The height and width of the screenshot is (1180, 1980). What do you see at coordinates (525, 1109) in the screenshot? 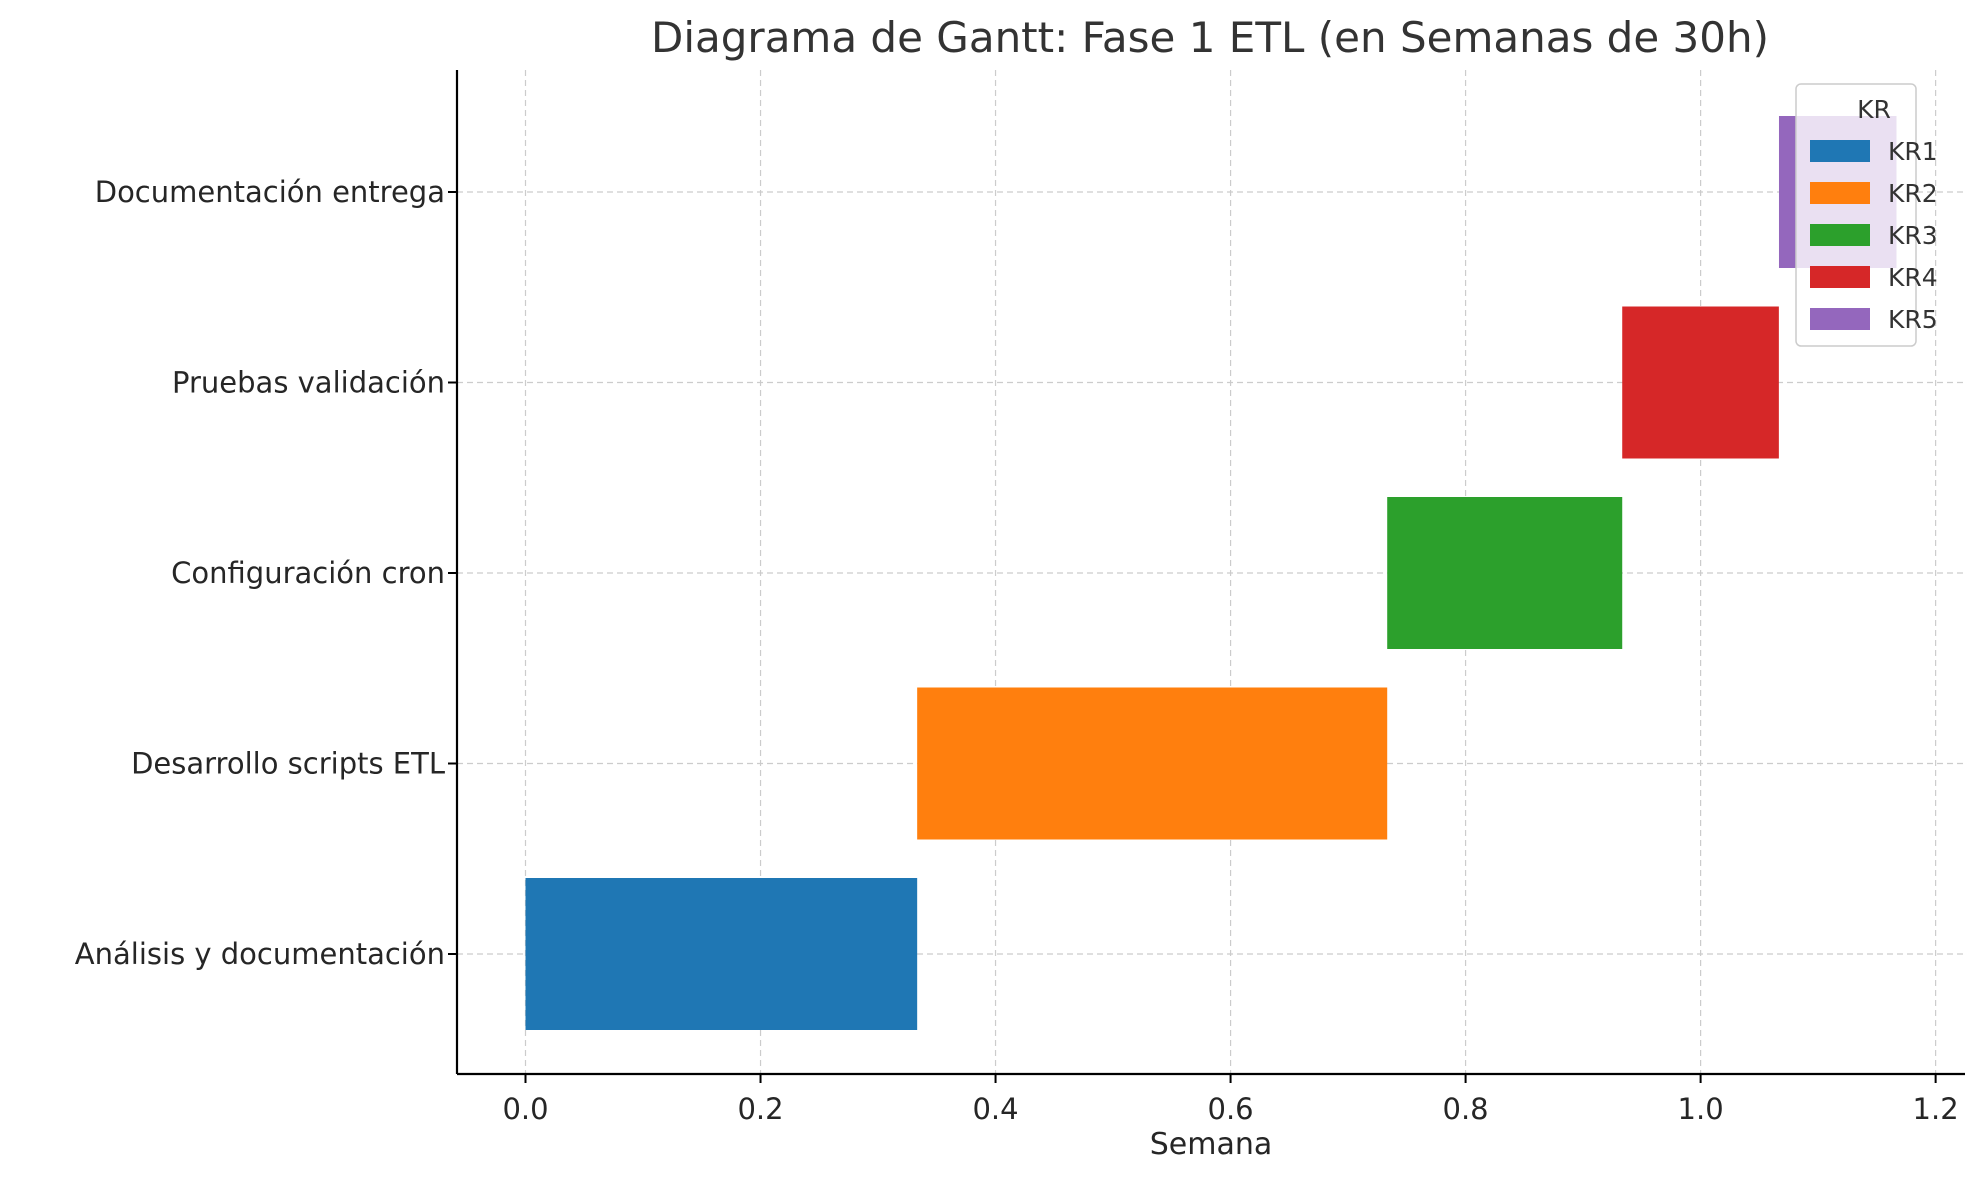
I see `x-tick-label: 0.0` at bounding box center [525, 1109].